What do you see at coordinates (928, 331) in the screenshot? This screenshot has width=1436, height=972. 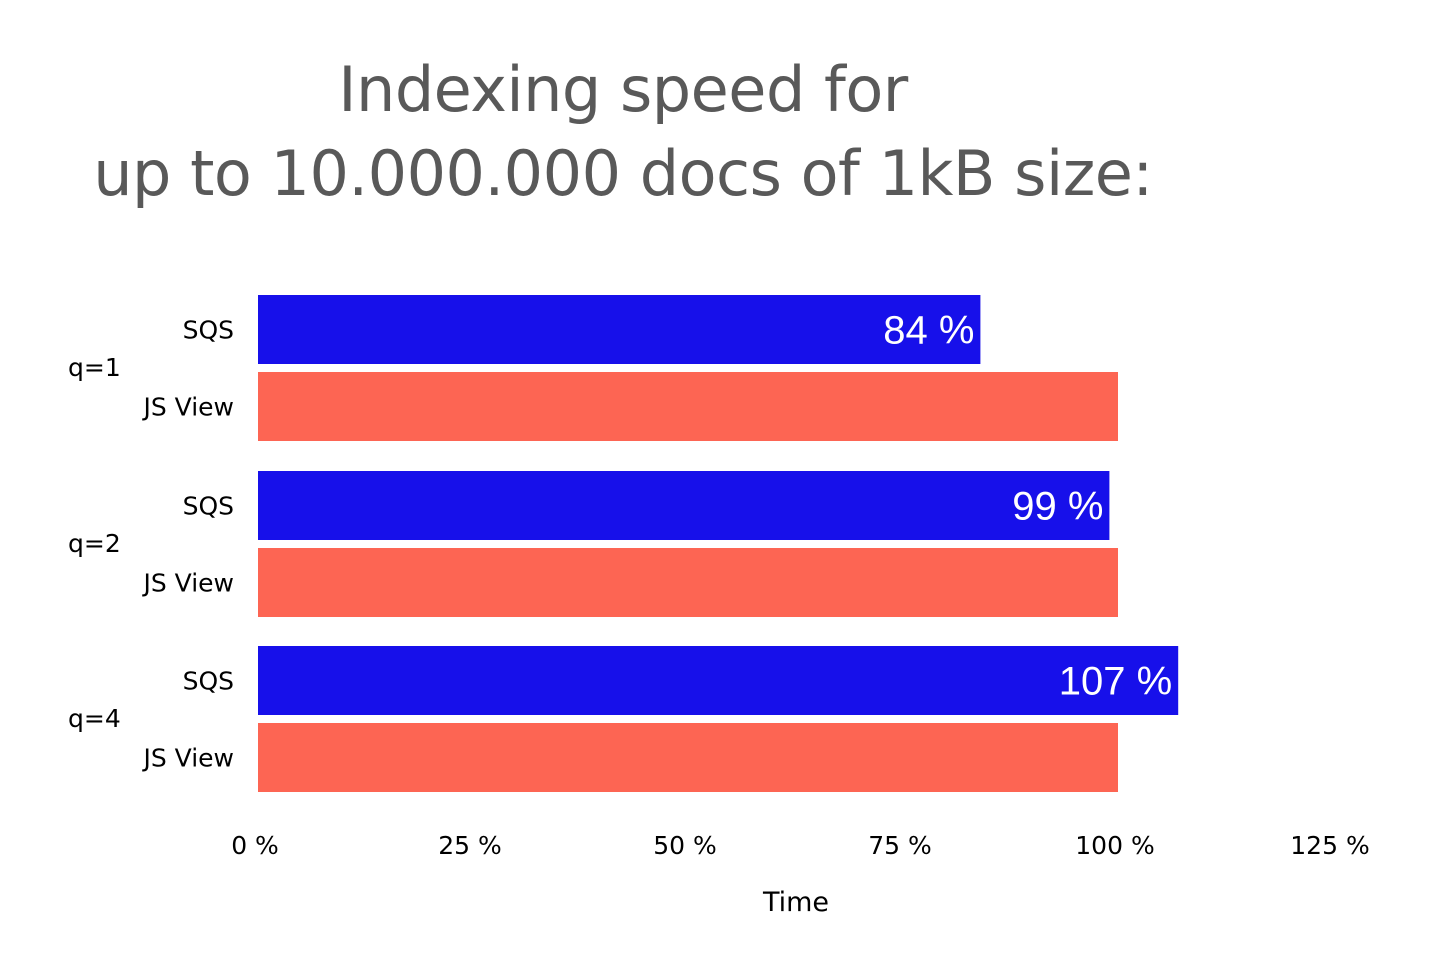 I see `data-label: 84 %` at bounding box center [928, 331].